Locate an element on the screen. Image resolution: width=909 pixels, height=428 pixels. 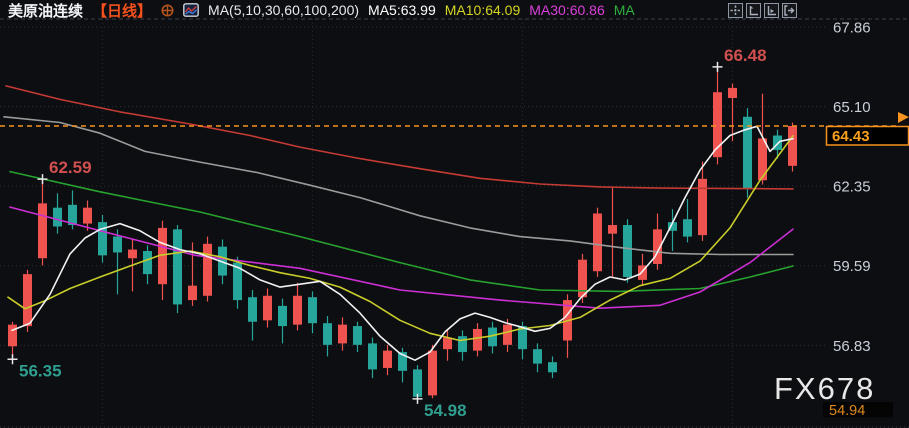
swing-price-label: 66.48 is located at coordinates (745, 55).